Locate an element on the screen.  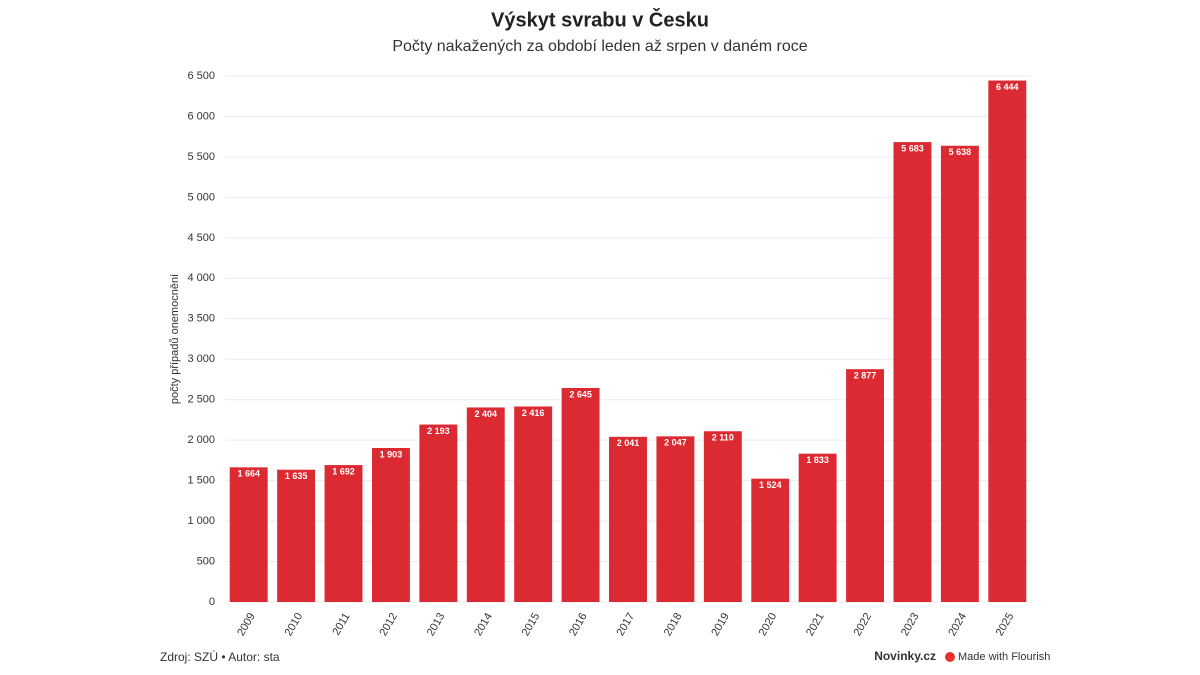
x-tick-label: 2015 is located at coordinates (531, 624).